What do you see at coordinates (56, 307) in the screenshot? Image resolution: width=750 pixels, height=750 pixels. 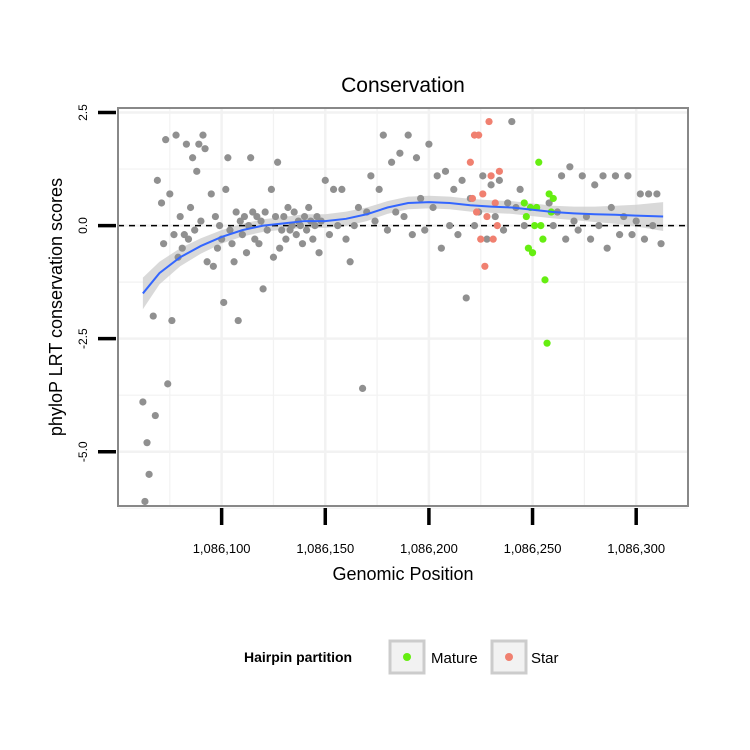 I see `y-axis-title: phyloP LRT conservation scores` at bounding box center [56, 307].